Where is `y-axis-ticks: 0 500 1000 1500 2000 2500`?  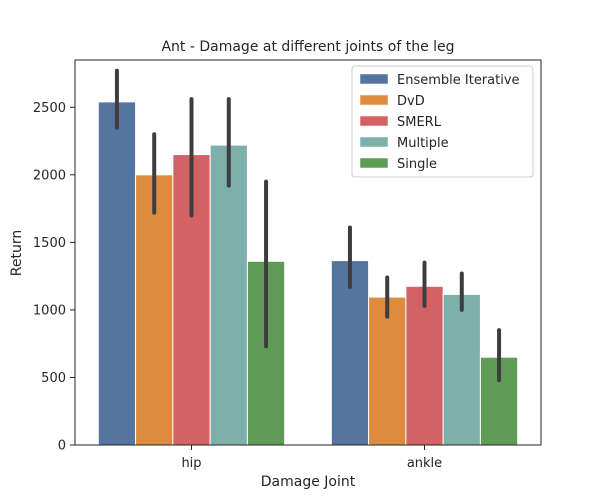
y-axis-ticks: 0 500 1000 1500 2000 2500 is located at coordinates (54, 277).